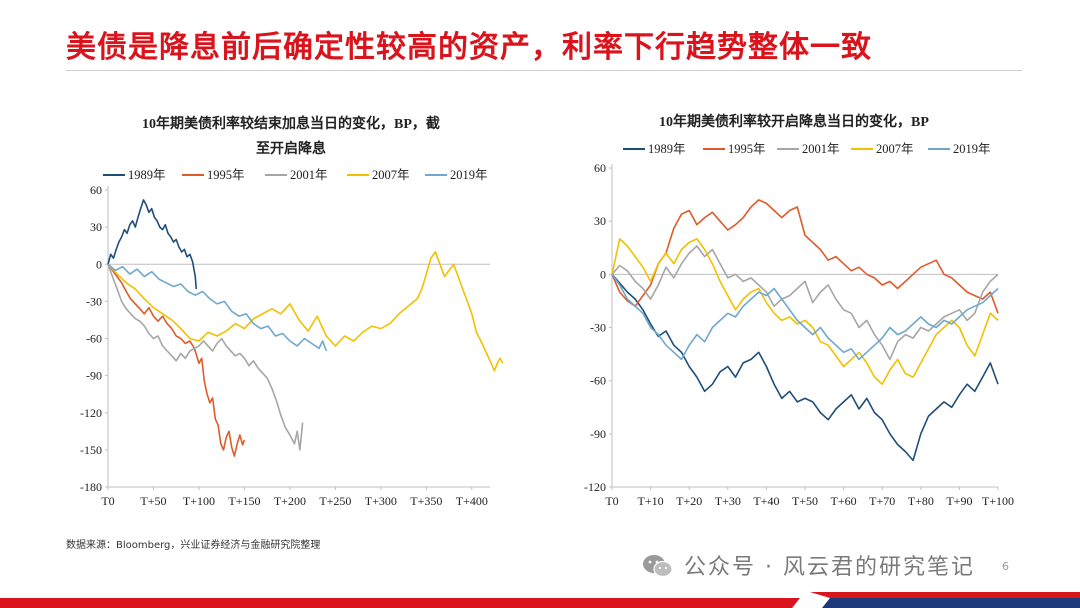 The image size is (1080, 608). Describe the element at coordinates (844, 501) in the screenshot. I see `x-tick-label: T+60` at that location.